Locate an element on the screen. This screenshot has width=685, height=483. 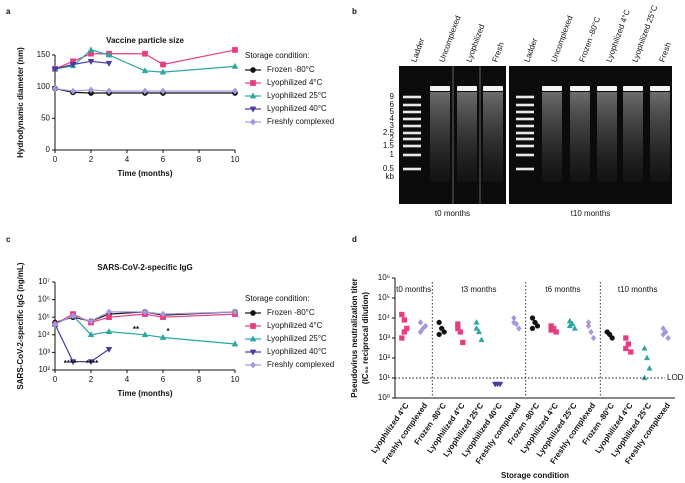
y-tick-label: 10⁷ is located at coordinates (44, 281).